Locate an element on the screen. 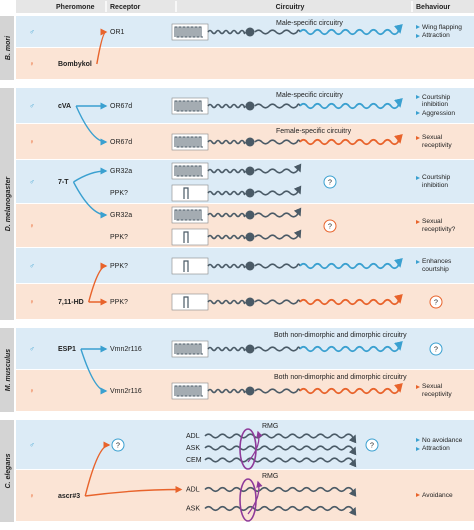  circuit-label: Female-specific circuitry is located at coordinates (314, 131).